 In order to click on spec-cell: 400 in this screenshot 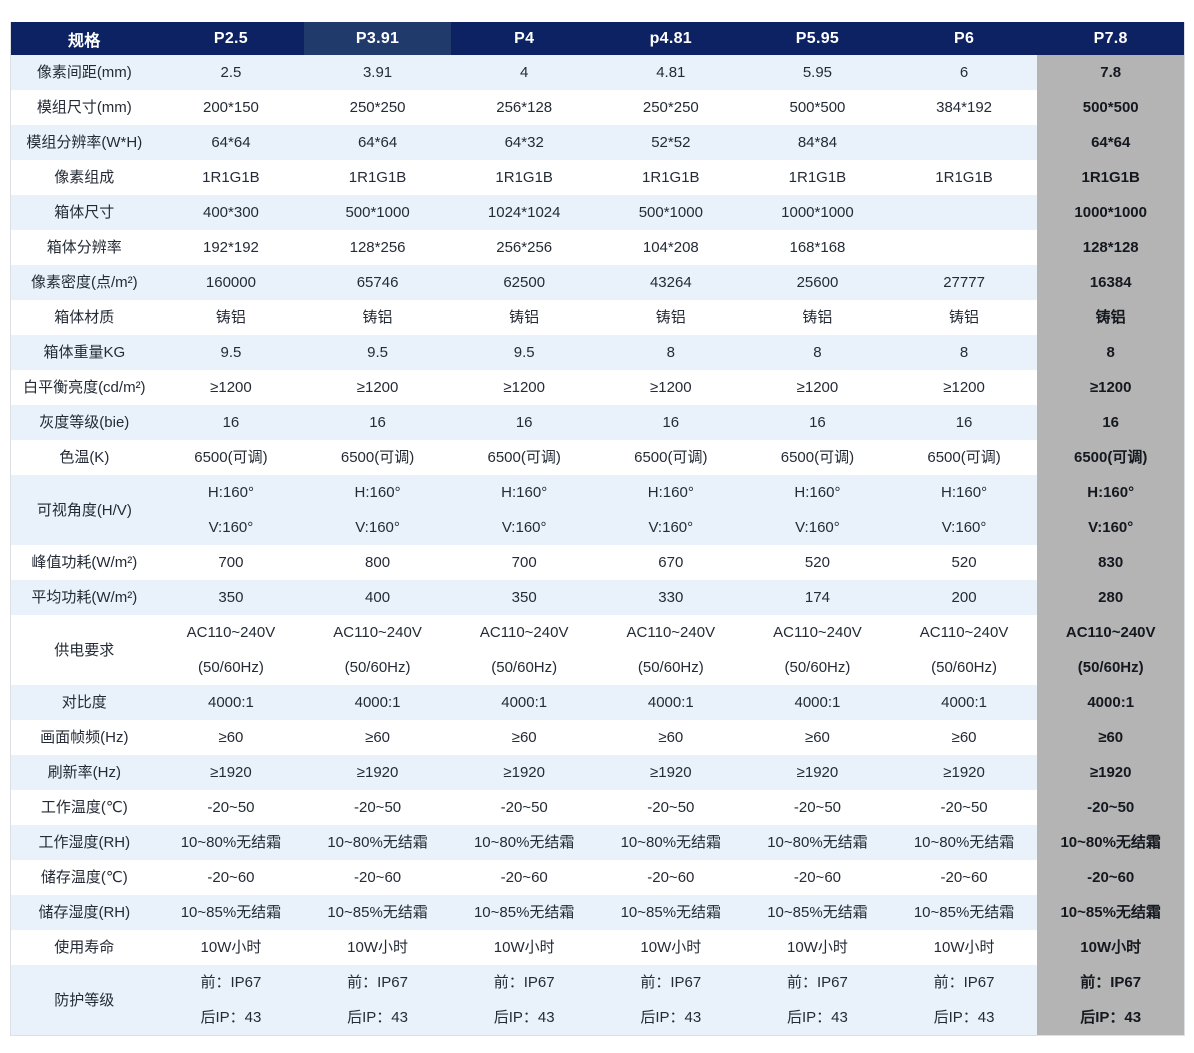, I will do `click(377, 597)`.